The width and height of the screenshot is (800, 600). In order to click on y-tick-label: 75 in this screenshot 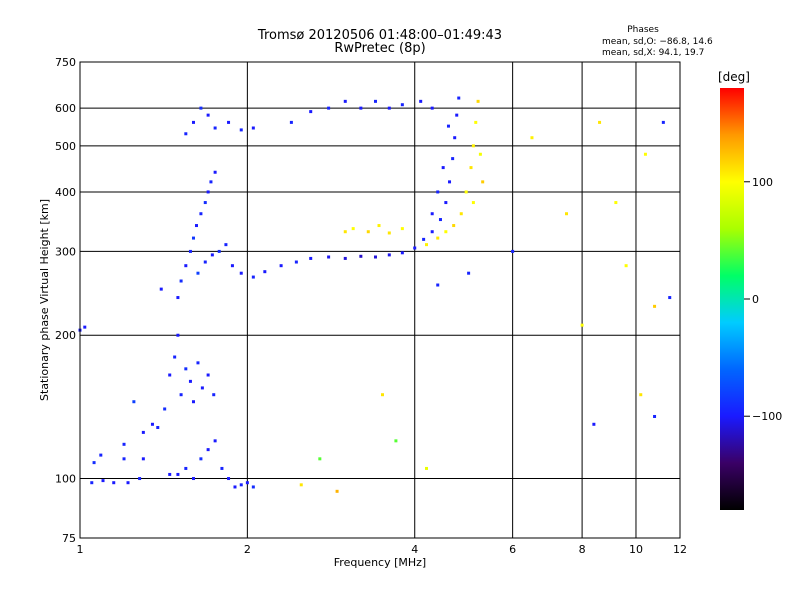, I will do `click(69, 538)`.